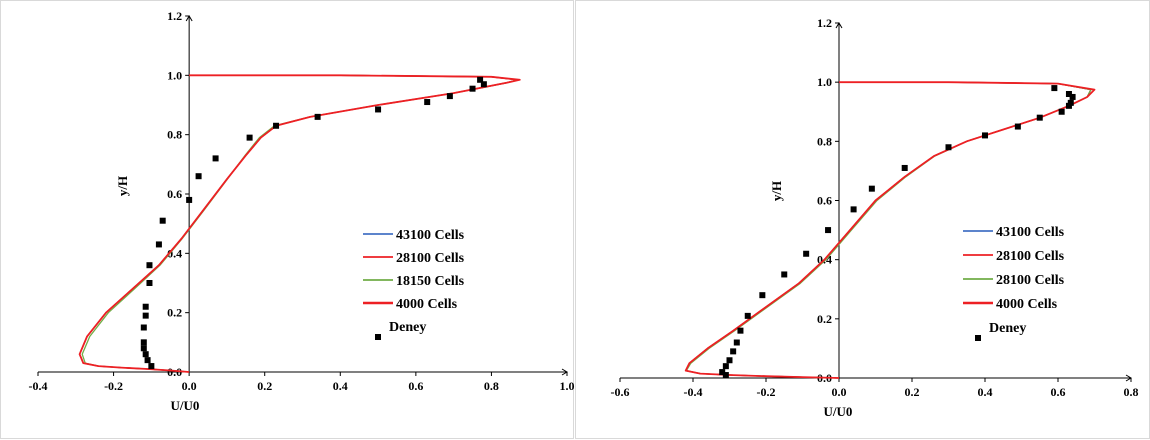 This screenshot has width=1150, height=440. What do you see at coordinates (567, 386) in the screenshot?
I see `chart-0-x-tick-label: 1.0` at bounding box center [567, 386].